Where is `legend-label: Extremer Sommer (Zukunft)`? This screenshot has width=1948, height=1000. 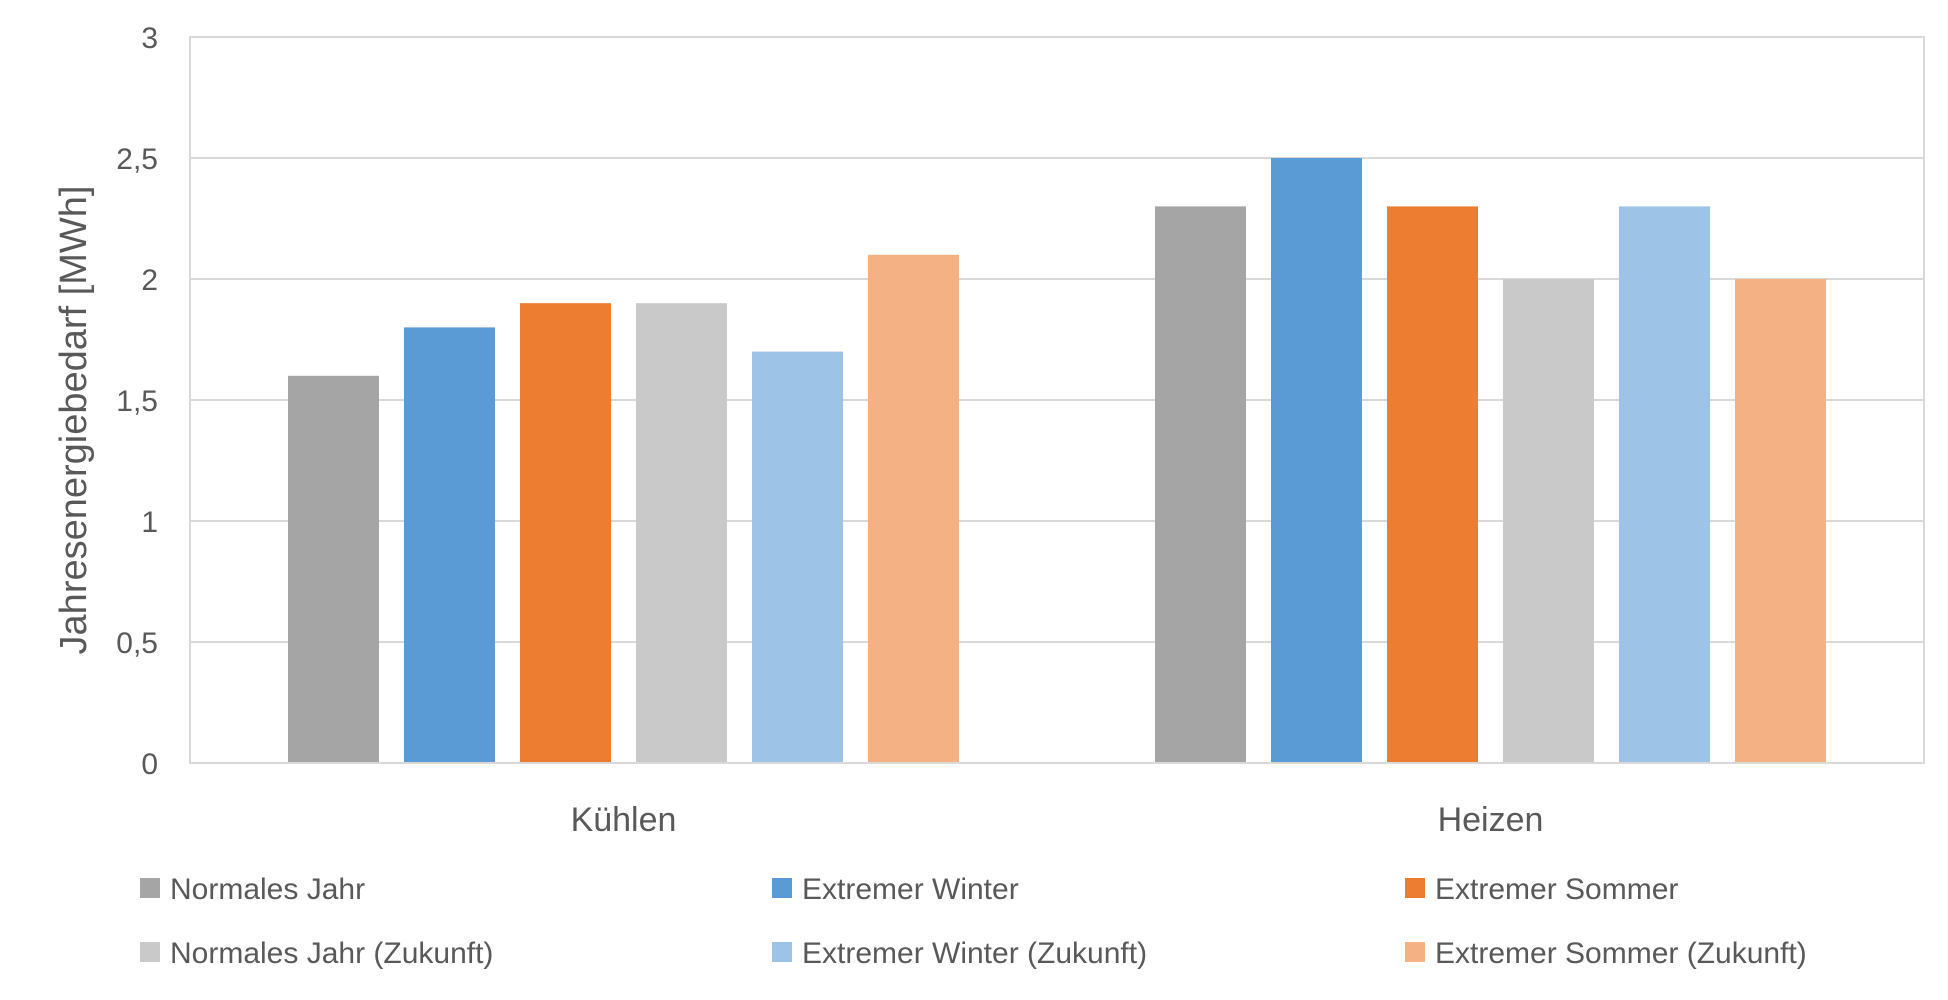 legend-label: Extremer Sommer (Zukunft) is located at coordinates (1621, 953).